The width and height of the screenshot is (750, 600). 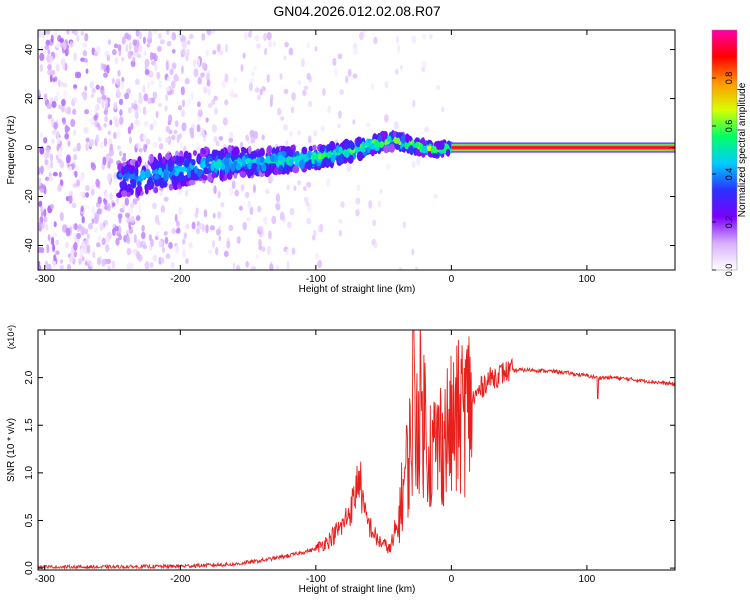 What do you see at coordinates (587, 279) in the screenshot?
I see `spectrogram-x-tick-label: 100` at bounding box center [587, 279].